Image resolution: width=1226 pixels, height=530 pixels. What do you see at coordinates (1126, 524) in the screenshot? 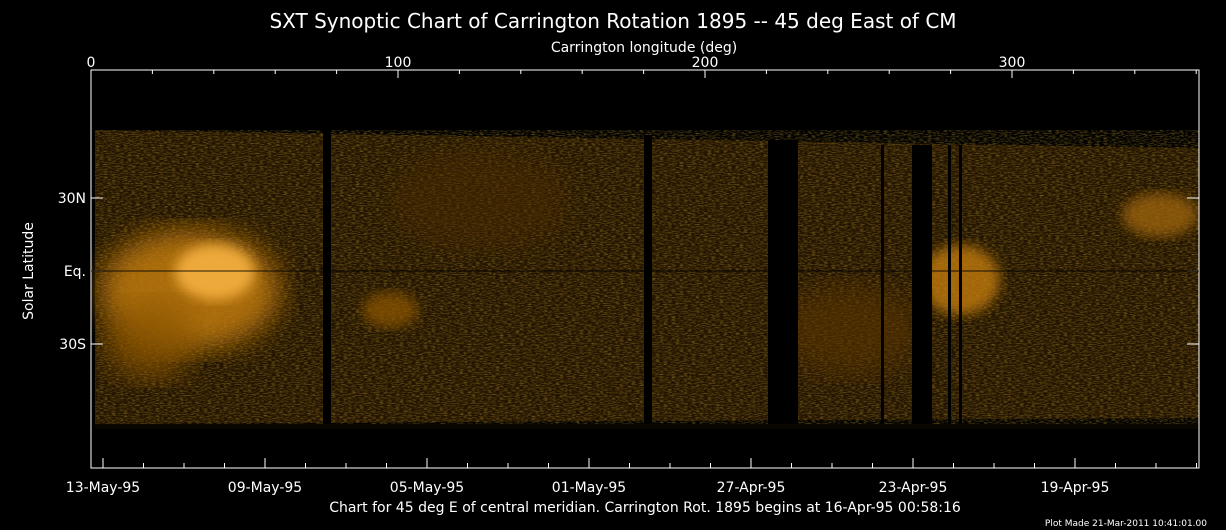
I see `plot-made-stamp: Plot Made 21-Mar-2011 10:41:01.00` at bounding box center [1126, 524].